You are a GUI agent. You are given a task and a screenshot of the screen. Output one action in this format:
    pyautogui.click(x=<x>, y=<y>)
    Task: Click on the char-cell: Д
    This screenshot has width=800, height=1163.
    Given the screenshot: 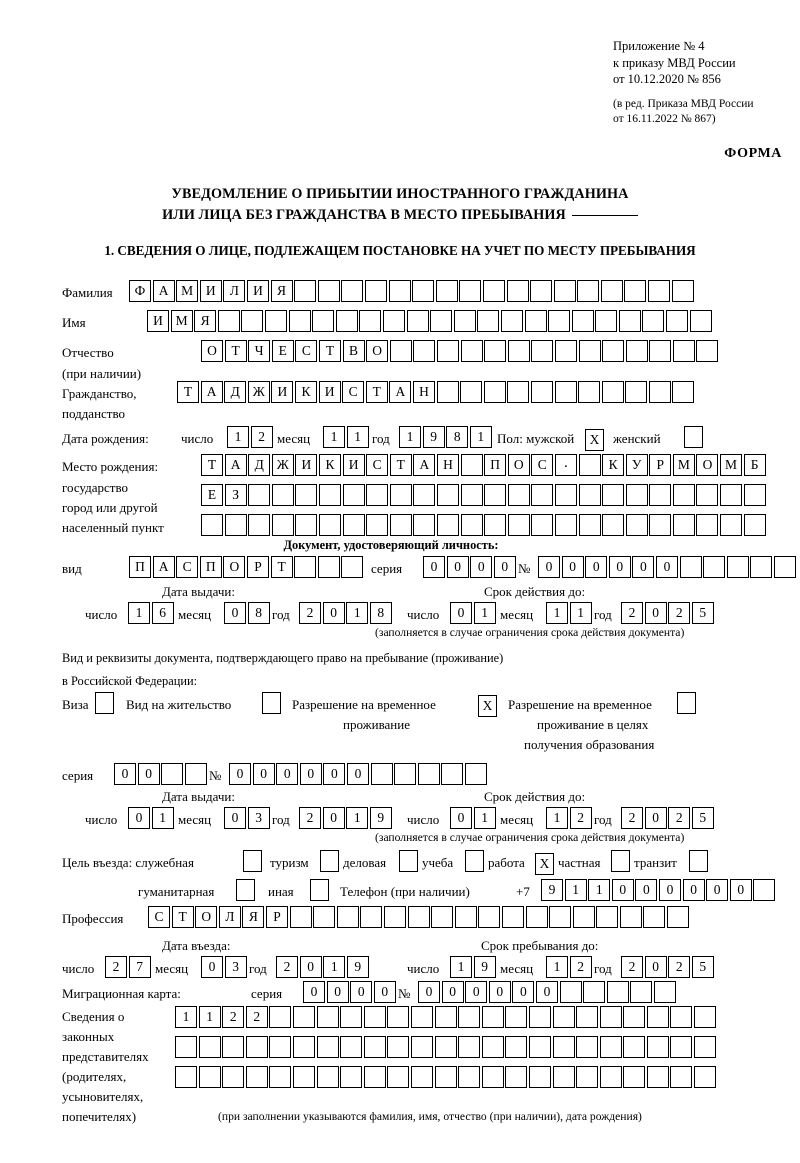 What is the action you would take?
    pyautogui.click(x=235, y=392)
    